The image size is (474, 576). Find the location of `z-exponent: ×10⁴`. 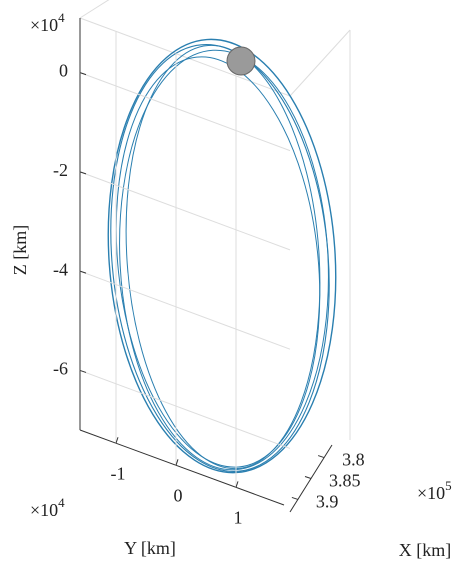

z-exponent: ×10⁴ is located at coordinates (47, 22).